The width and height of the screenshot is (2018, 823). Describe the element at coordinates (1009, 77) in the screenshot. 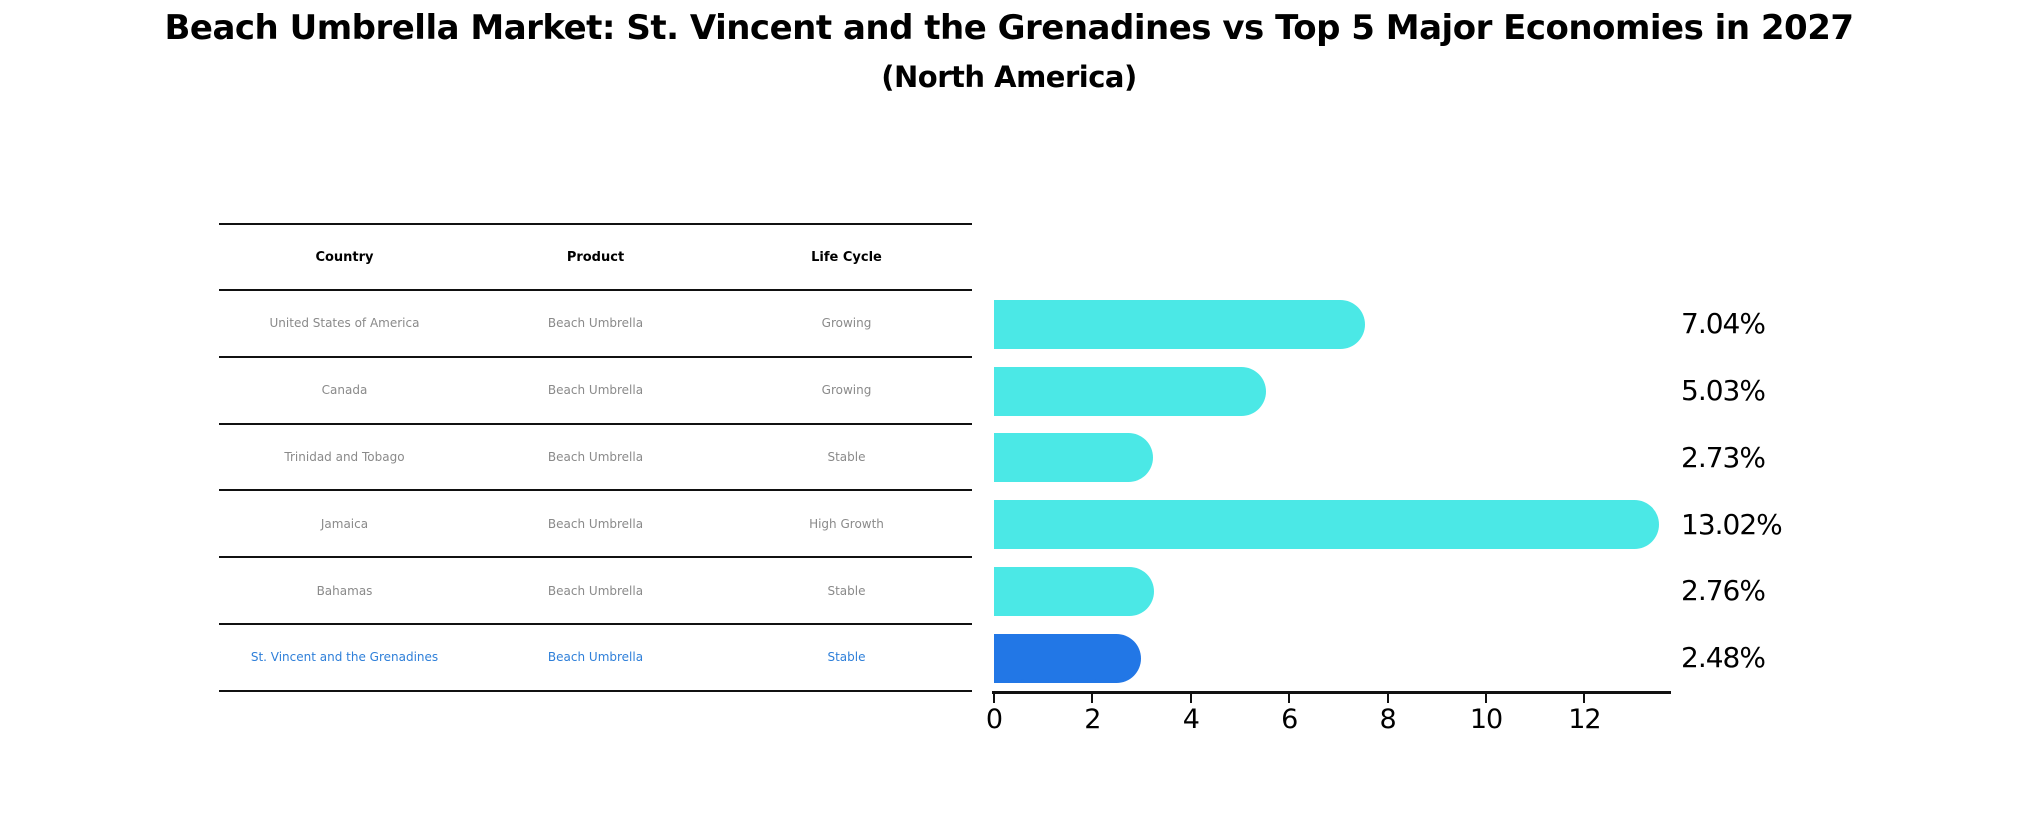

I see `chart-subtitle: (North America)` at that location.